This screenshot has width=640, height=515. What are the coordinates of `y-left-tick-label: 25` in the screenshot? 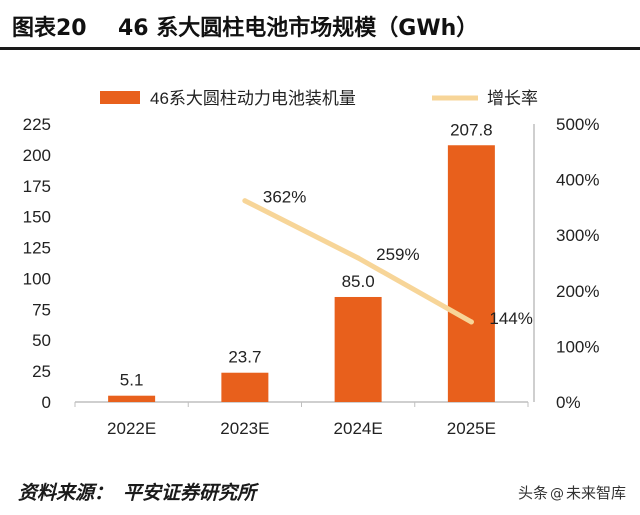 It's located at (41, 371).